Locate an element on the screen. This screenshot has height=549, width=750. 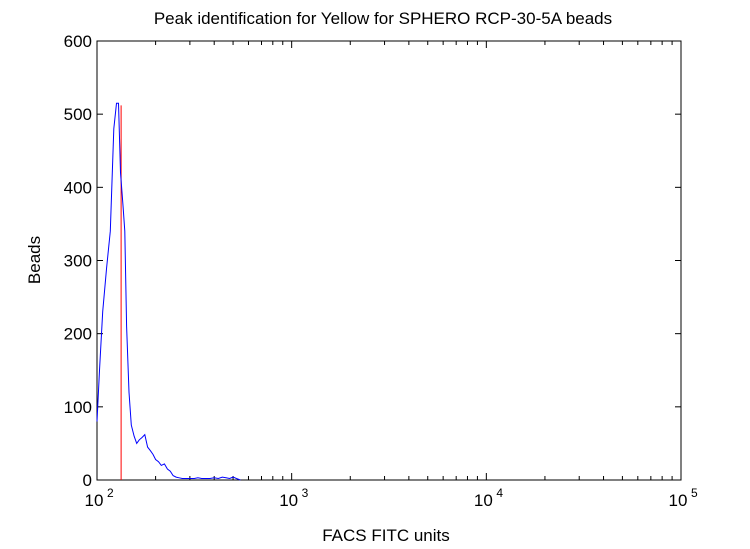
y-tick-label: 100 is located at coordinates (78, 407).